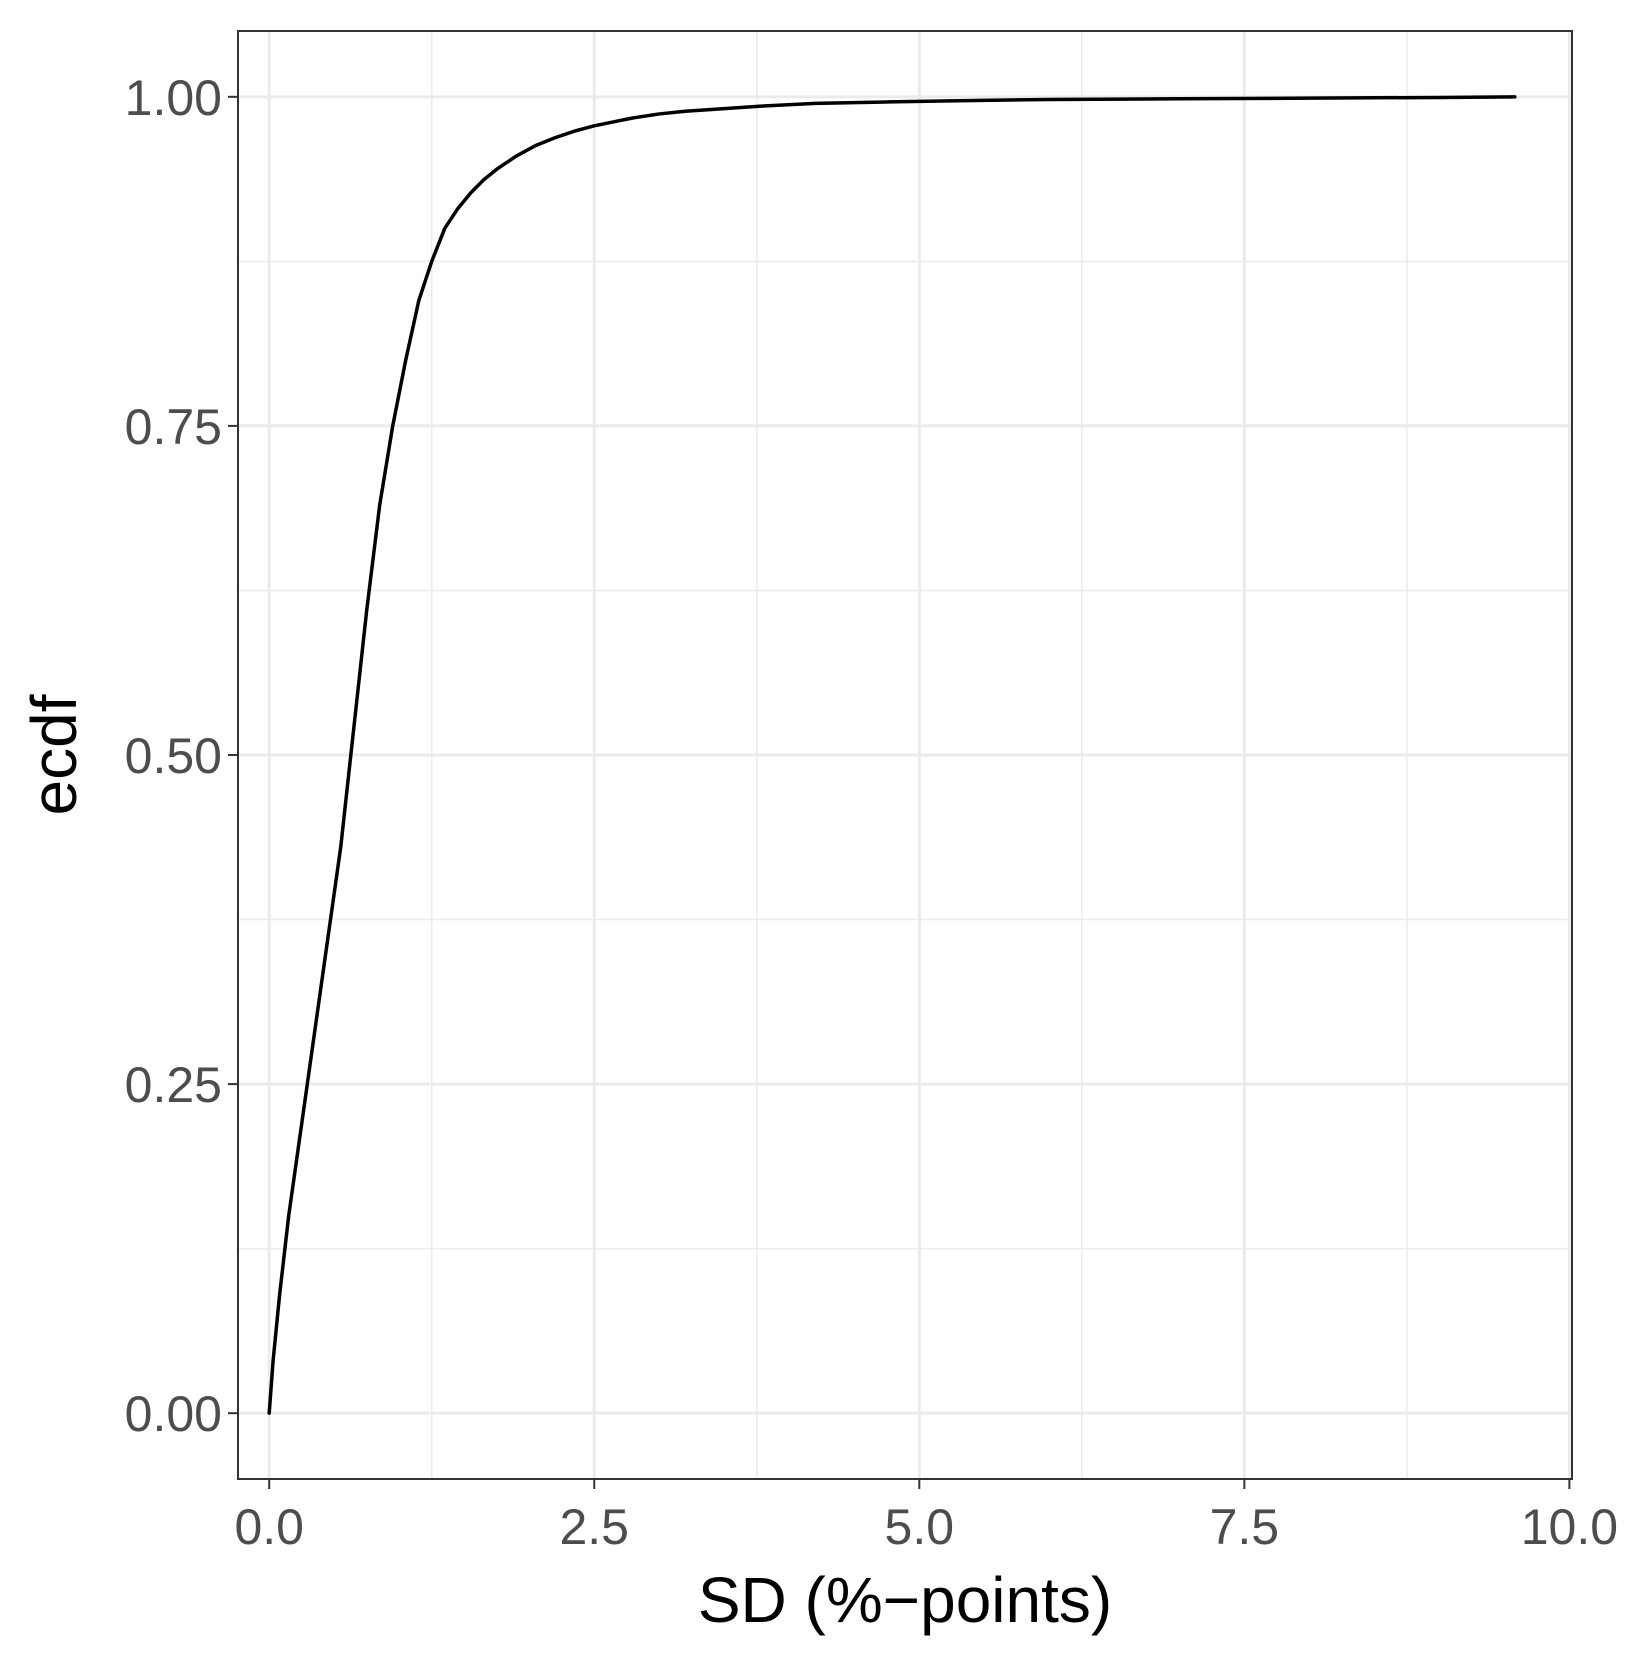  I want to click on y-tick-label: 0.50, so click(173, 756).